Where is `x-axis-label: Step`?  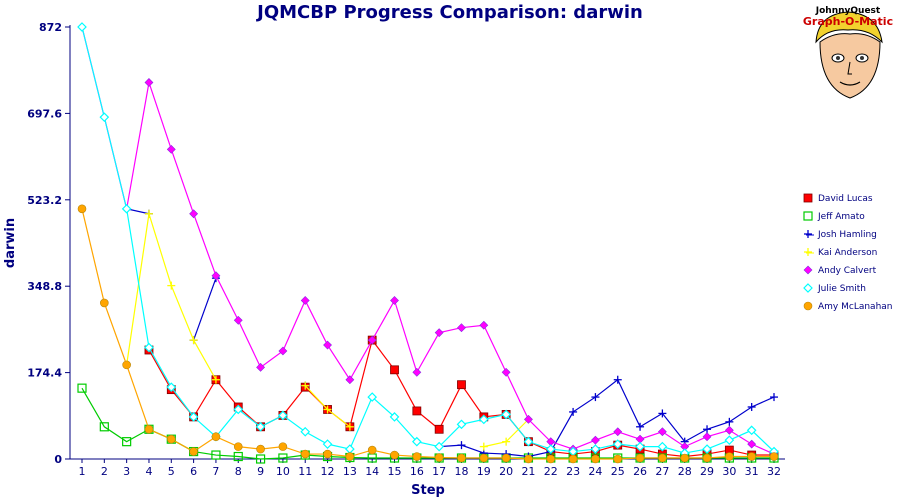 x-axis-label: Step is located at coordinates (428, 490).